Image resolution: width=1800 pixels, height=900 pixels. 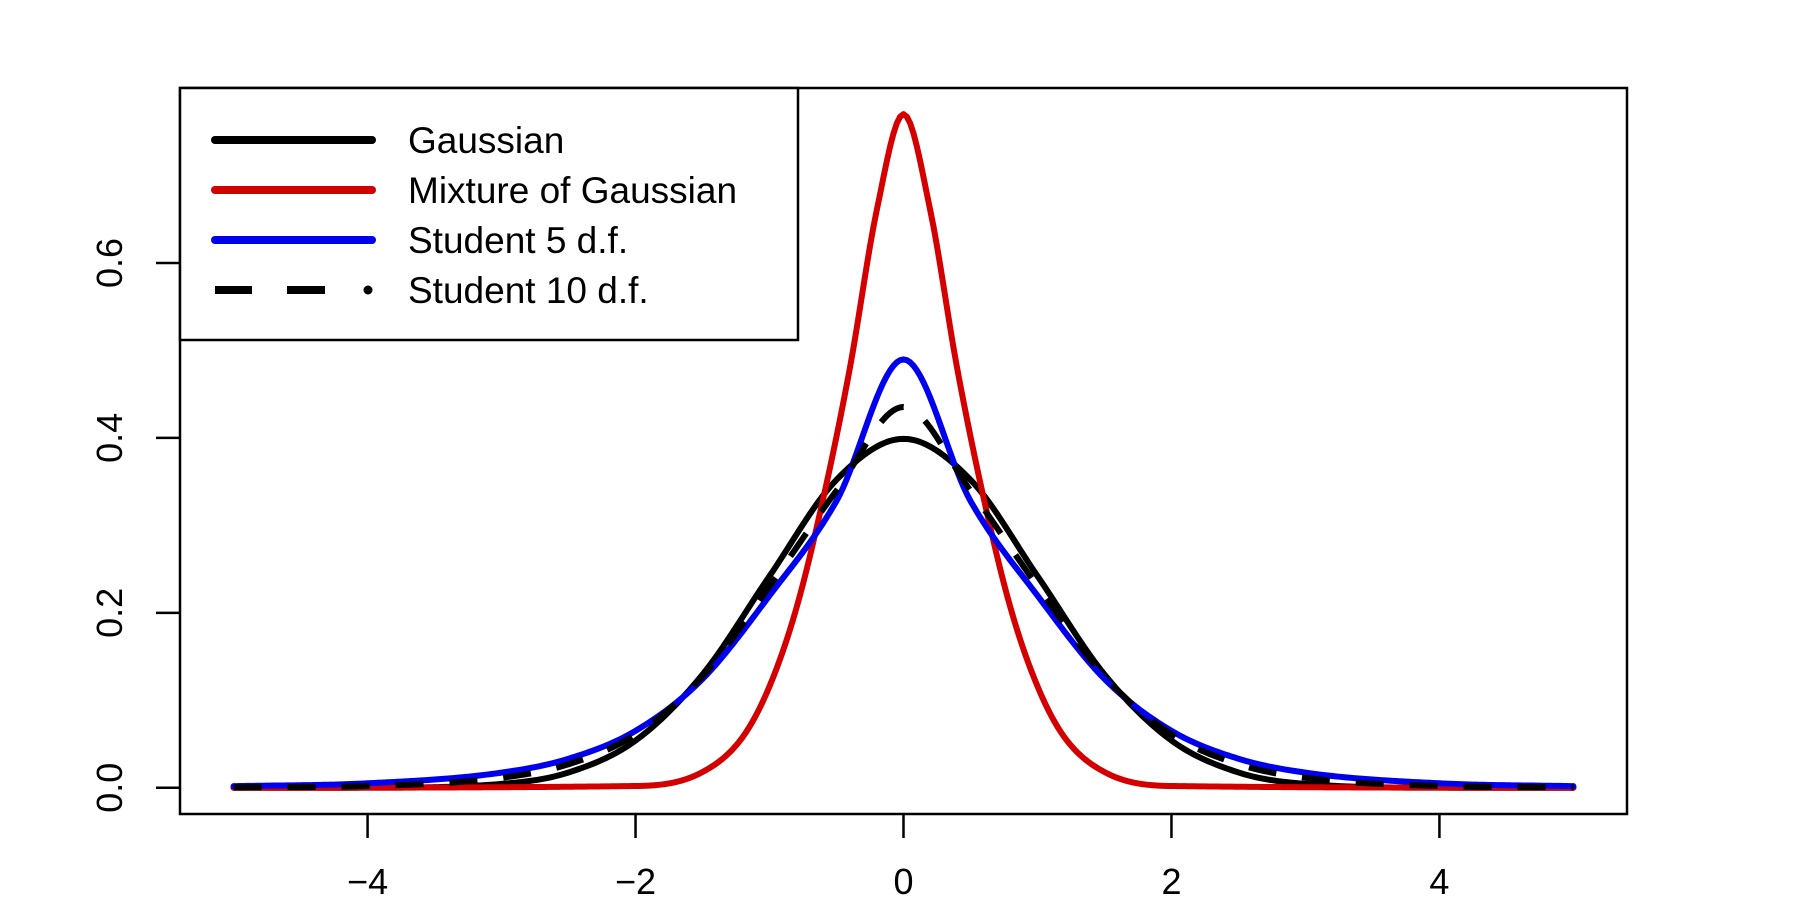 I want to click on x-tick-label: 0, so click(x=903, y=880).